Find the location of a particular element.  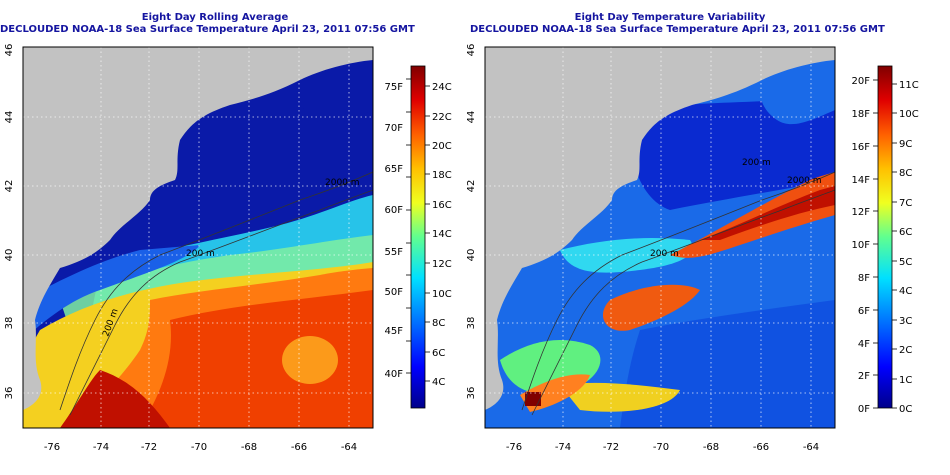

cbar-f-label: 45F is located at coordinates (394, 331).